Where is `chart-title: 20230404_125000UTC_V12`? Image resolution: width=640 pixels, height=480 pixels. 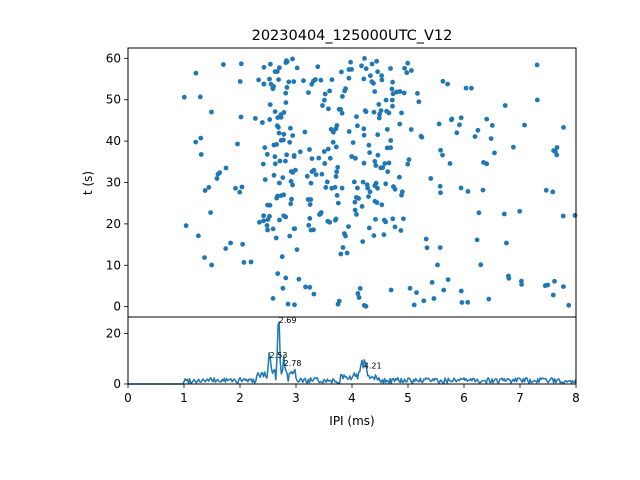 chart-title: 20230404_125000UTC_V12 is located at coordinates (352, 36).